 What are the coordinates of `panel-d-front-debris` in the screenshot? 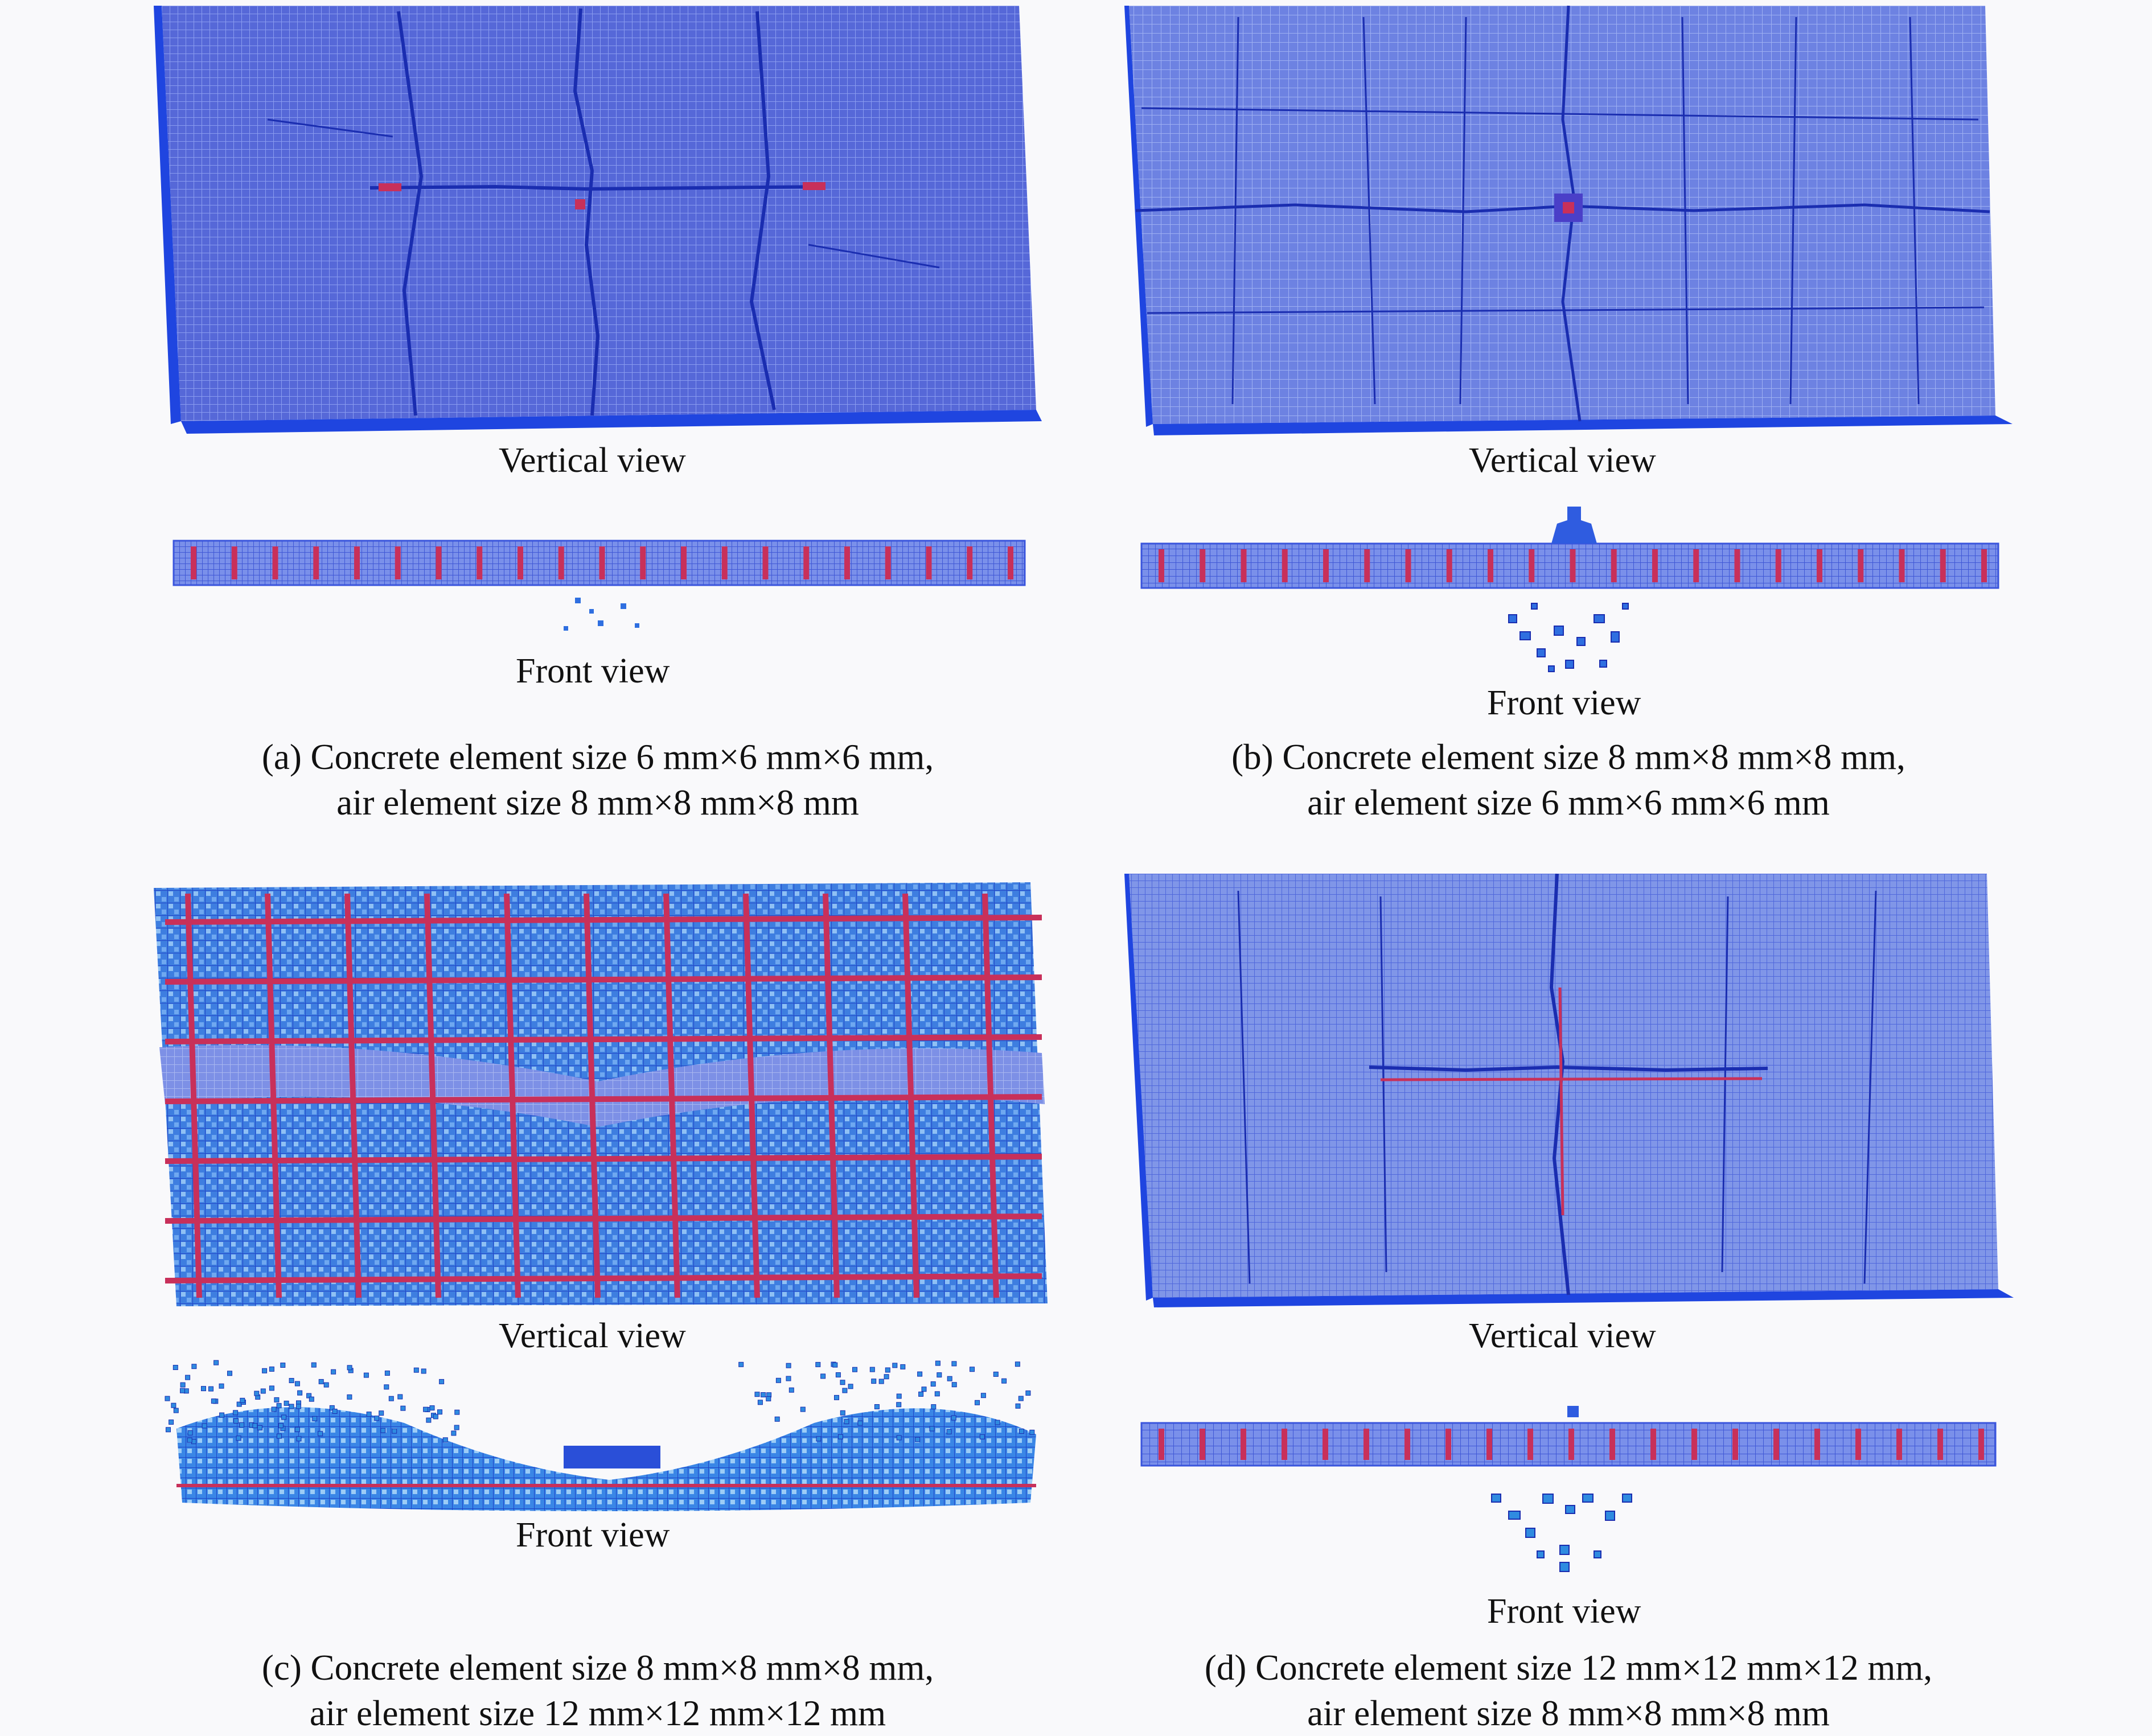 It's located at (1561, 1533).